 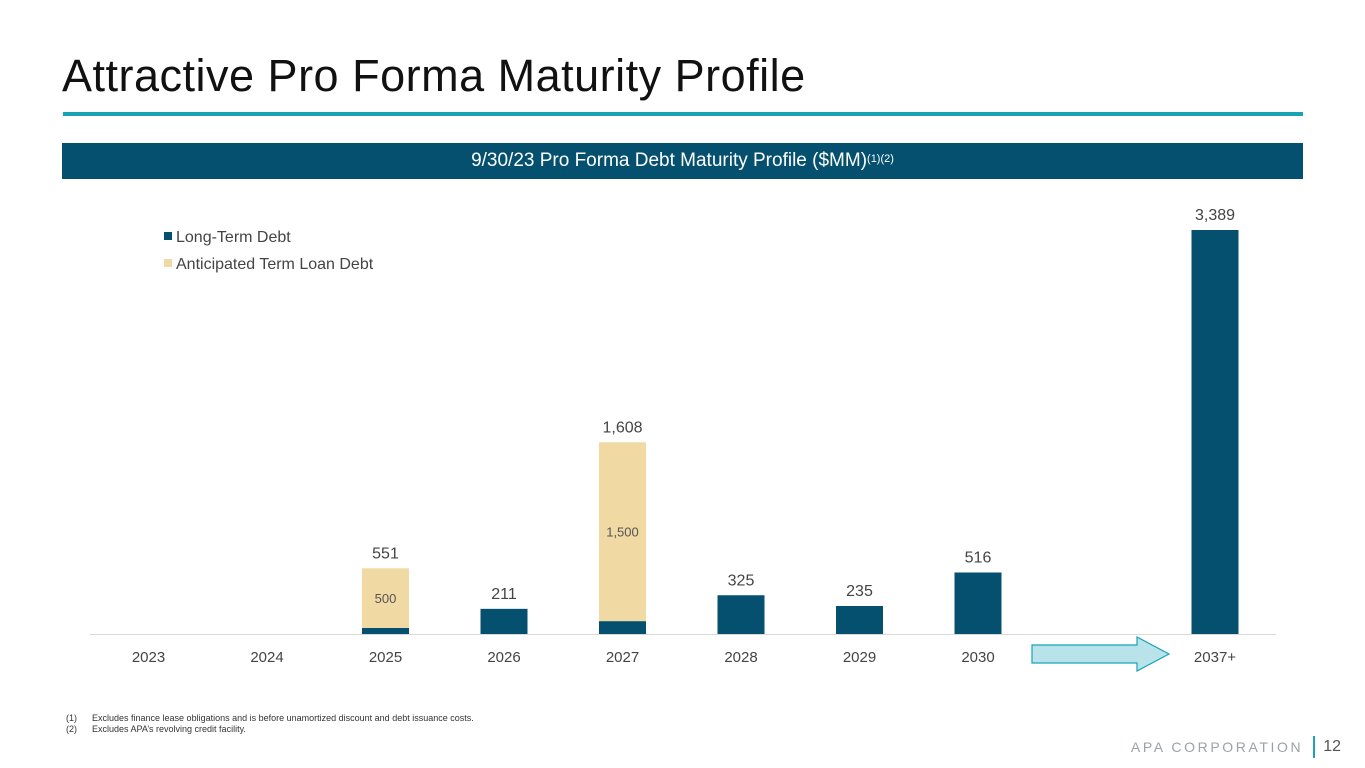 I want to click on footer: APA CORPORATION 12, so click(x=1236, y=747).